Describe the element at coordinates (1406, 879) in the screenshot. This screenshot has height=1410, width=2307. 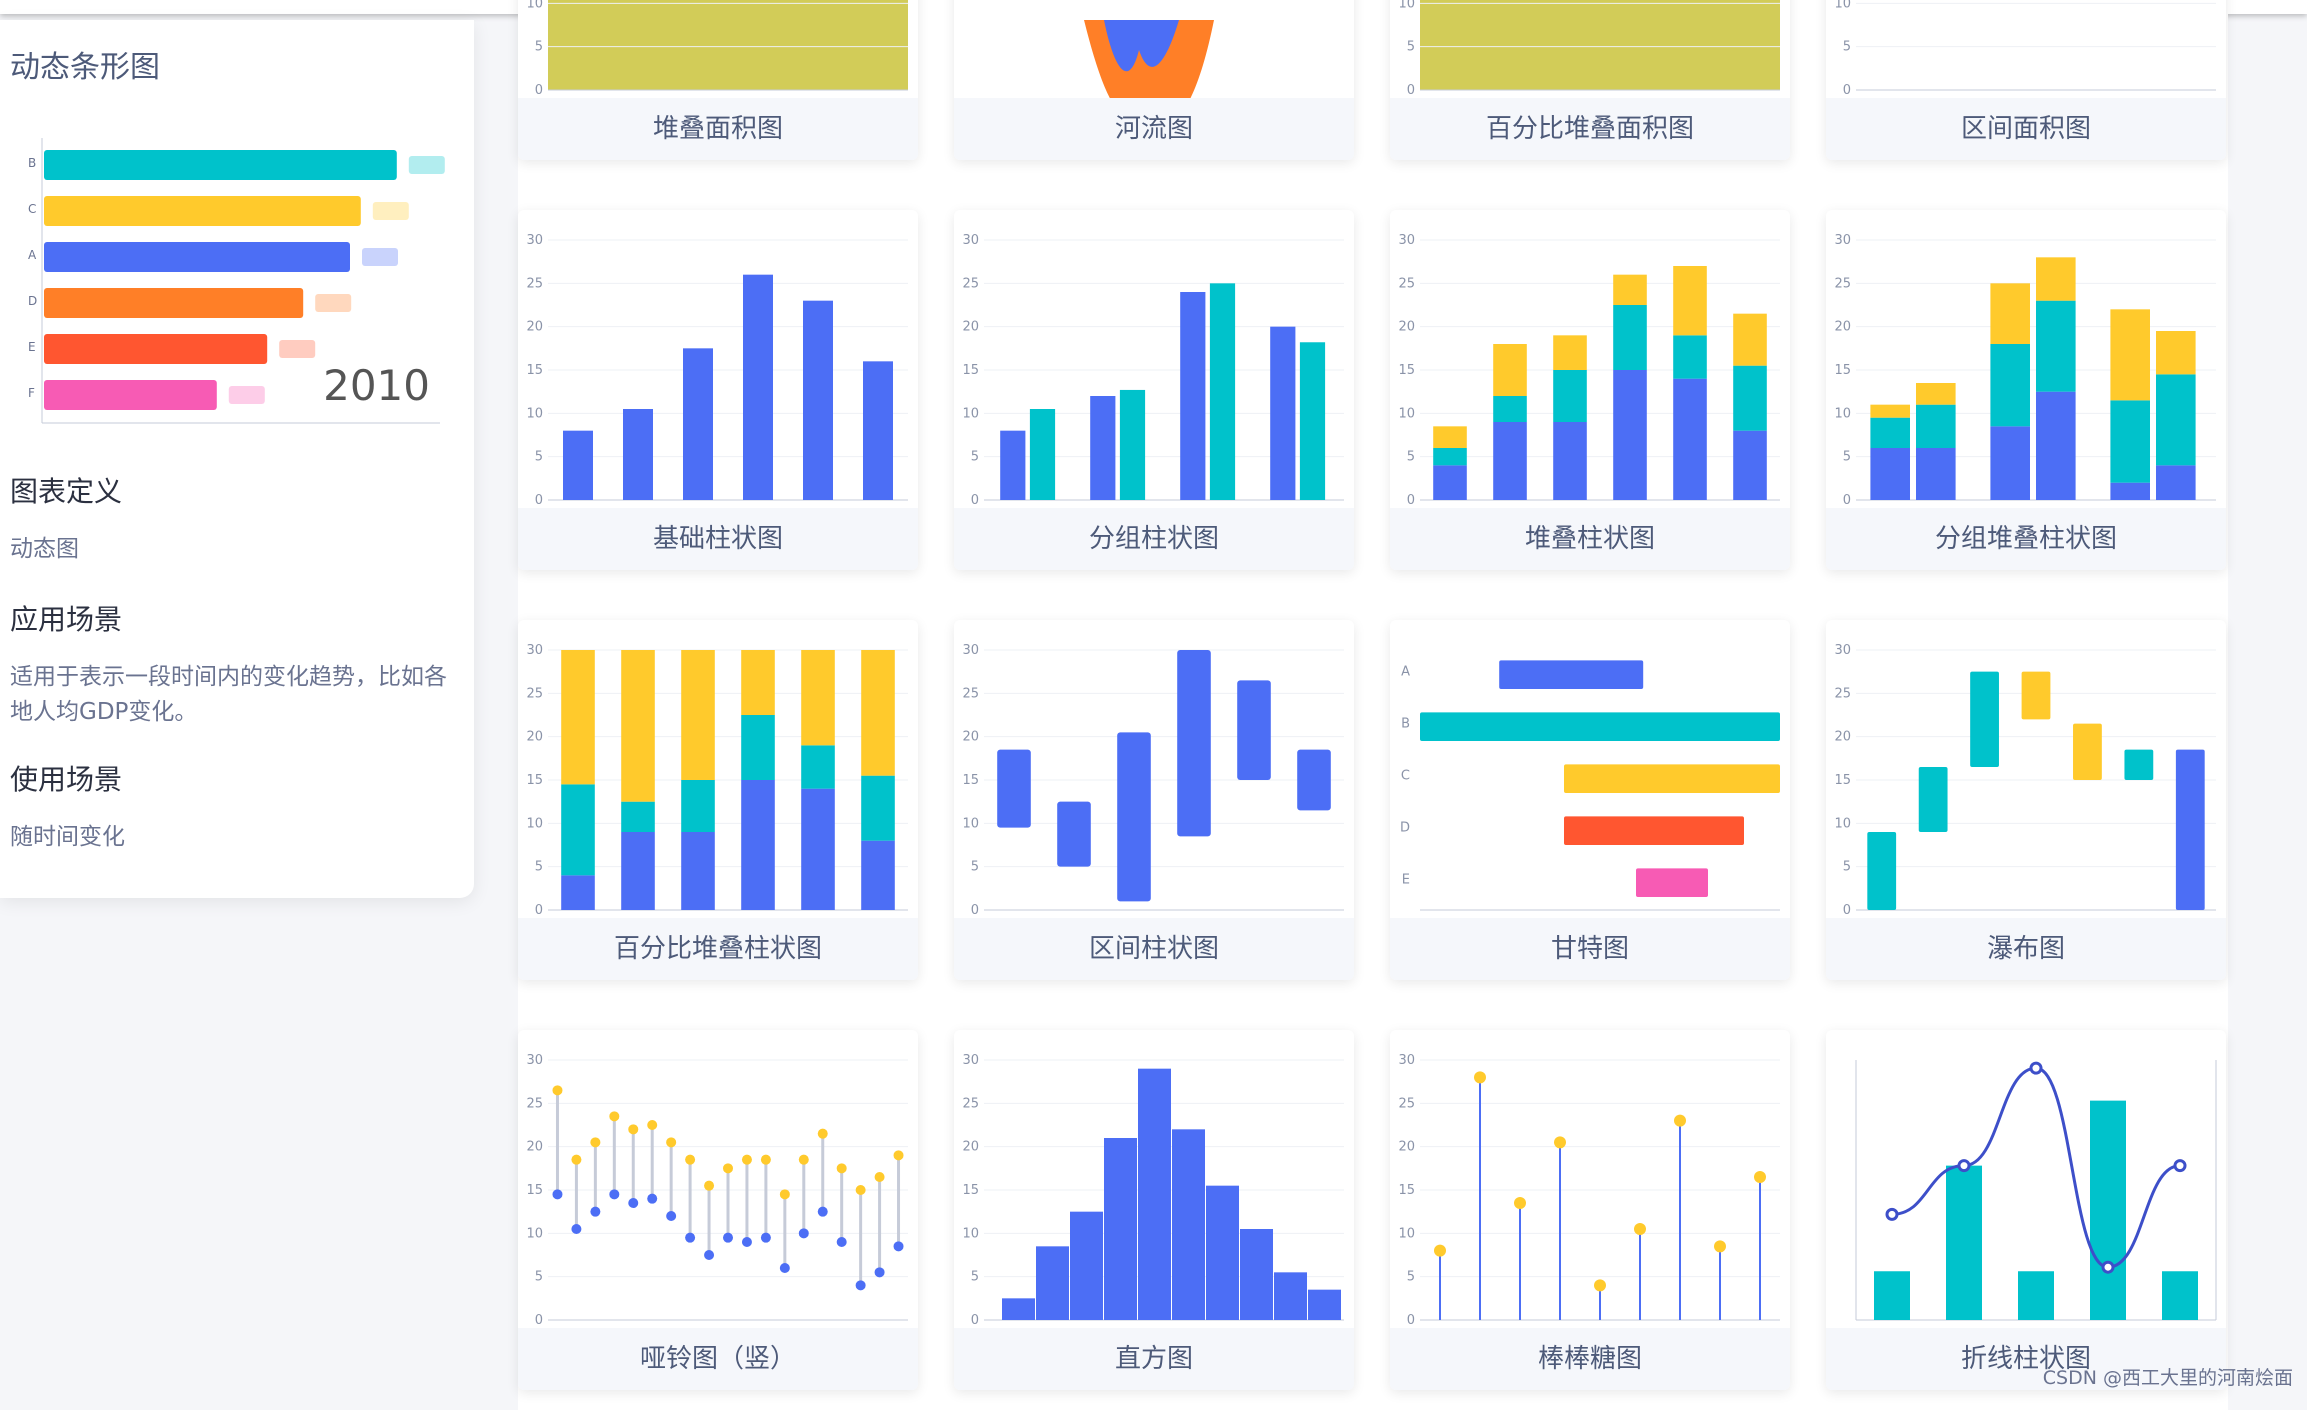
I see `y-tick-label: E` at that location.